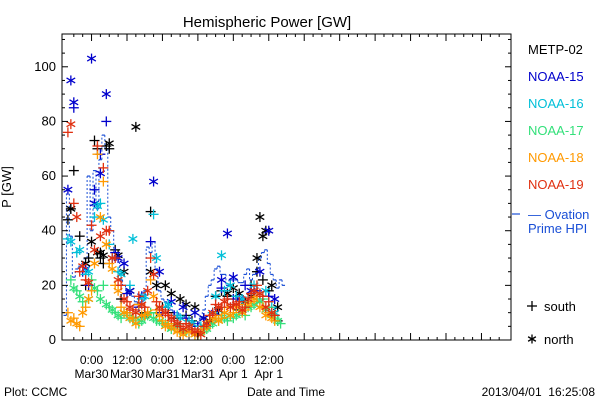  What do you see at coordinates (557, 228) in the screenshot?
I see `legend-ovation-line2: Prime HPI` at bounding box center [557, 228].